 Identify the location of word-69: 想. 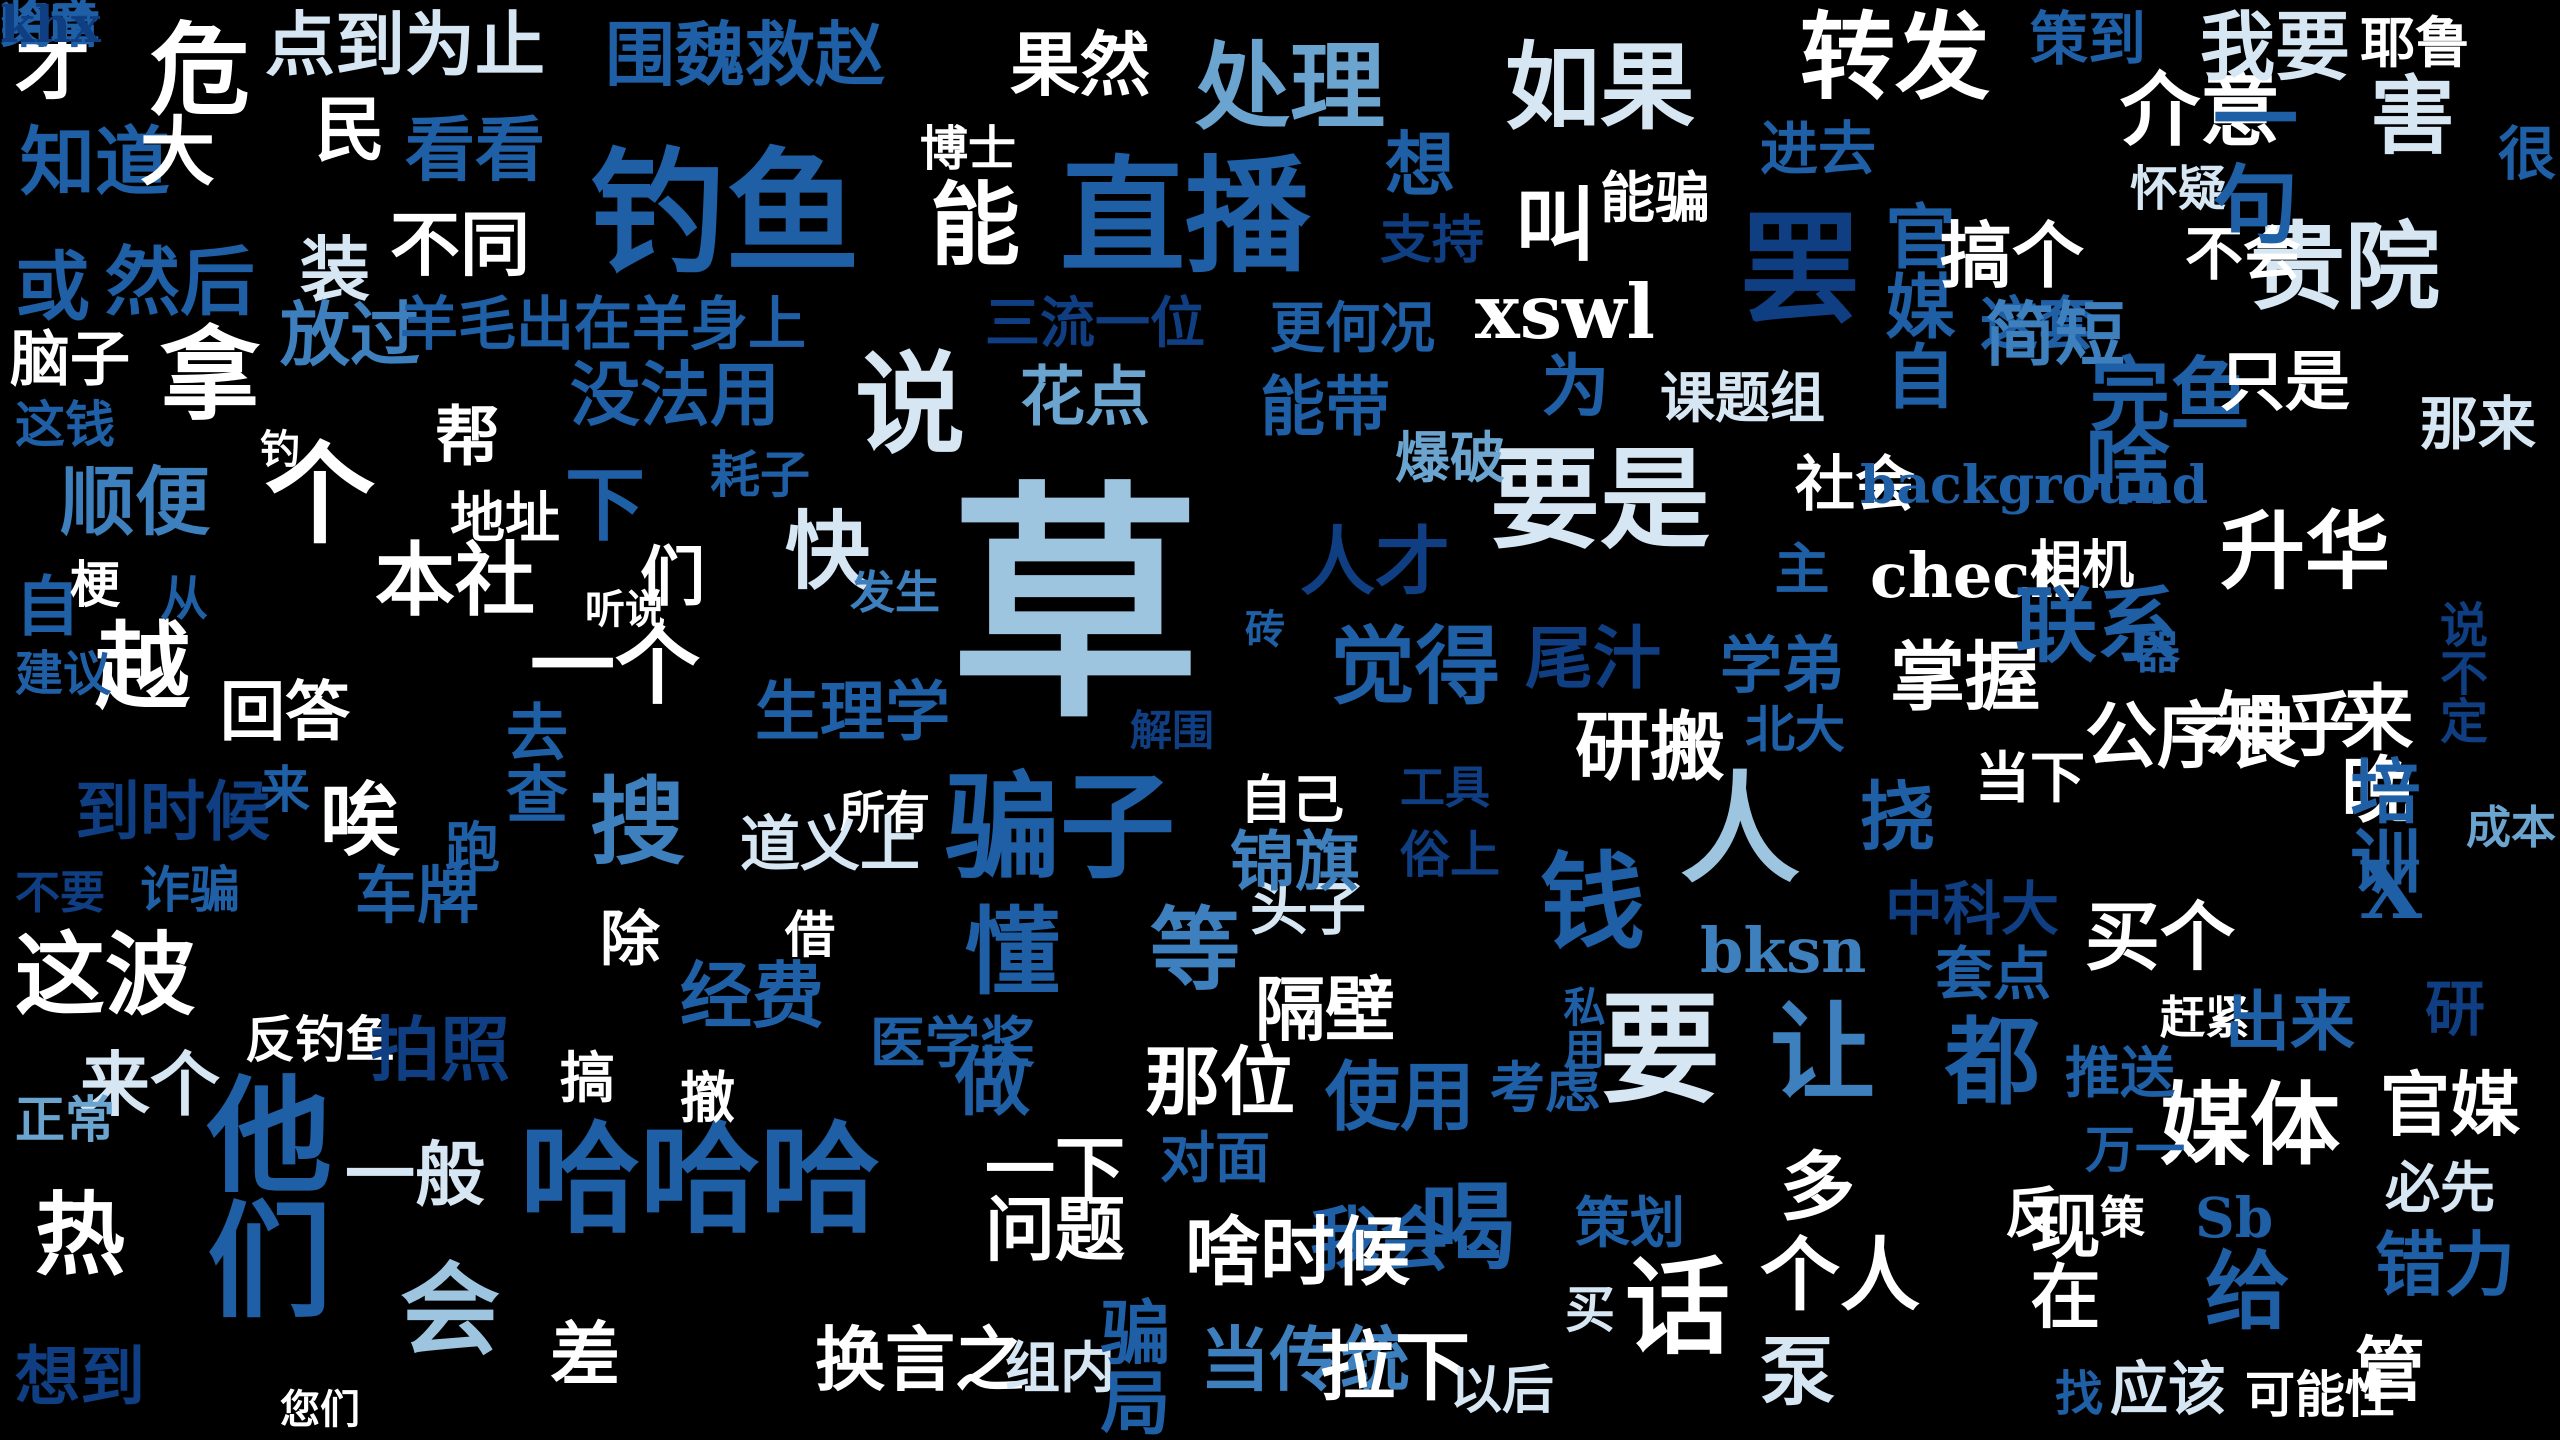
(1420, 164).